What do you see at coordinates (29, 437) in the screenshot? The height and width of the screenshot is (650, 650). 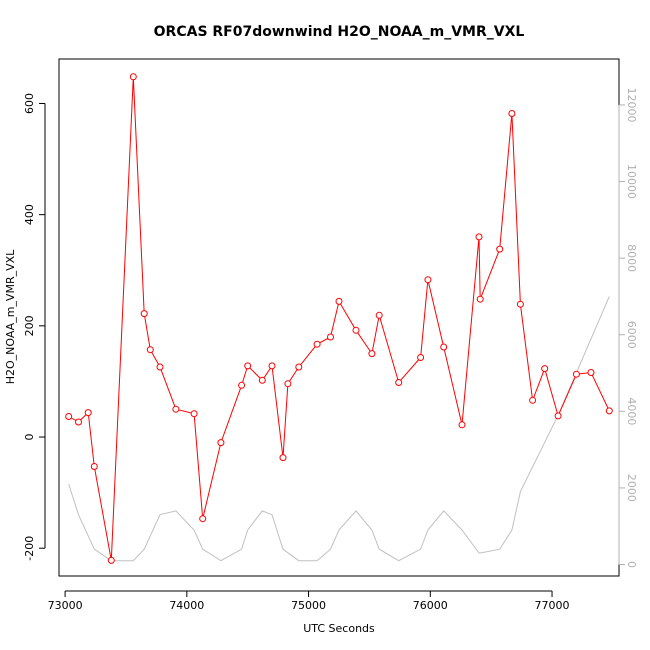 I see `y-tick-label: 0` at bounding box center [29, 437].